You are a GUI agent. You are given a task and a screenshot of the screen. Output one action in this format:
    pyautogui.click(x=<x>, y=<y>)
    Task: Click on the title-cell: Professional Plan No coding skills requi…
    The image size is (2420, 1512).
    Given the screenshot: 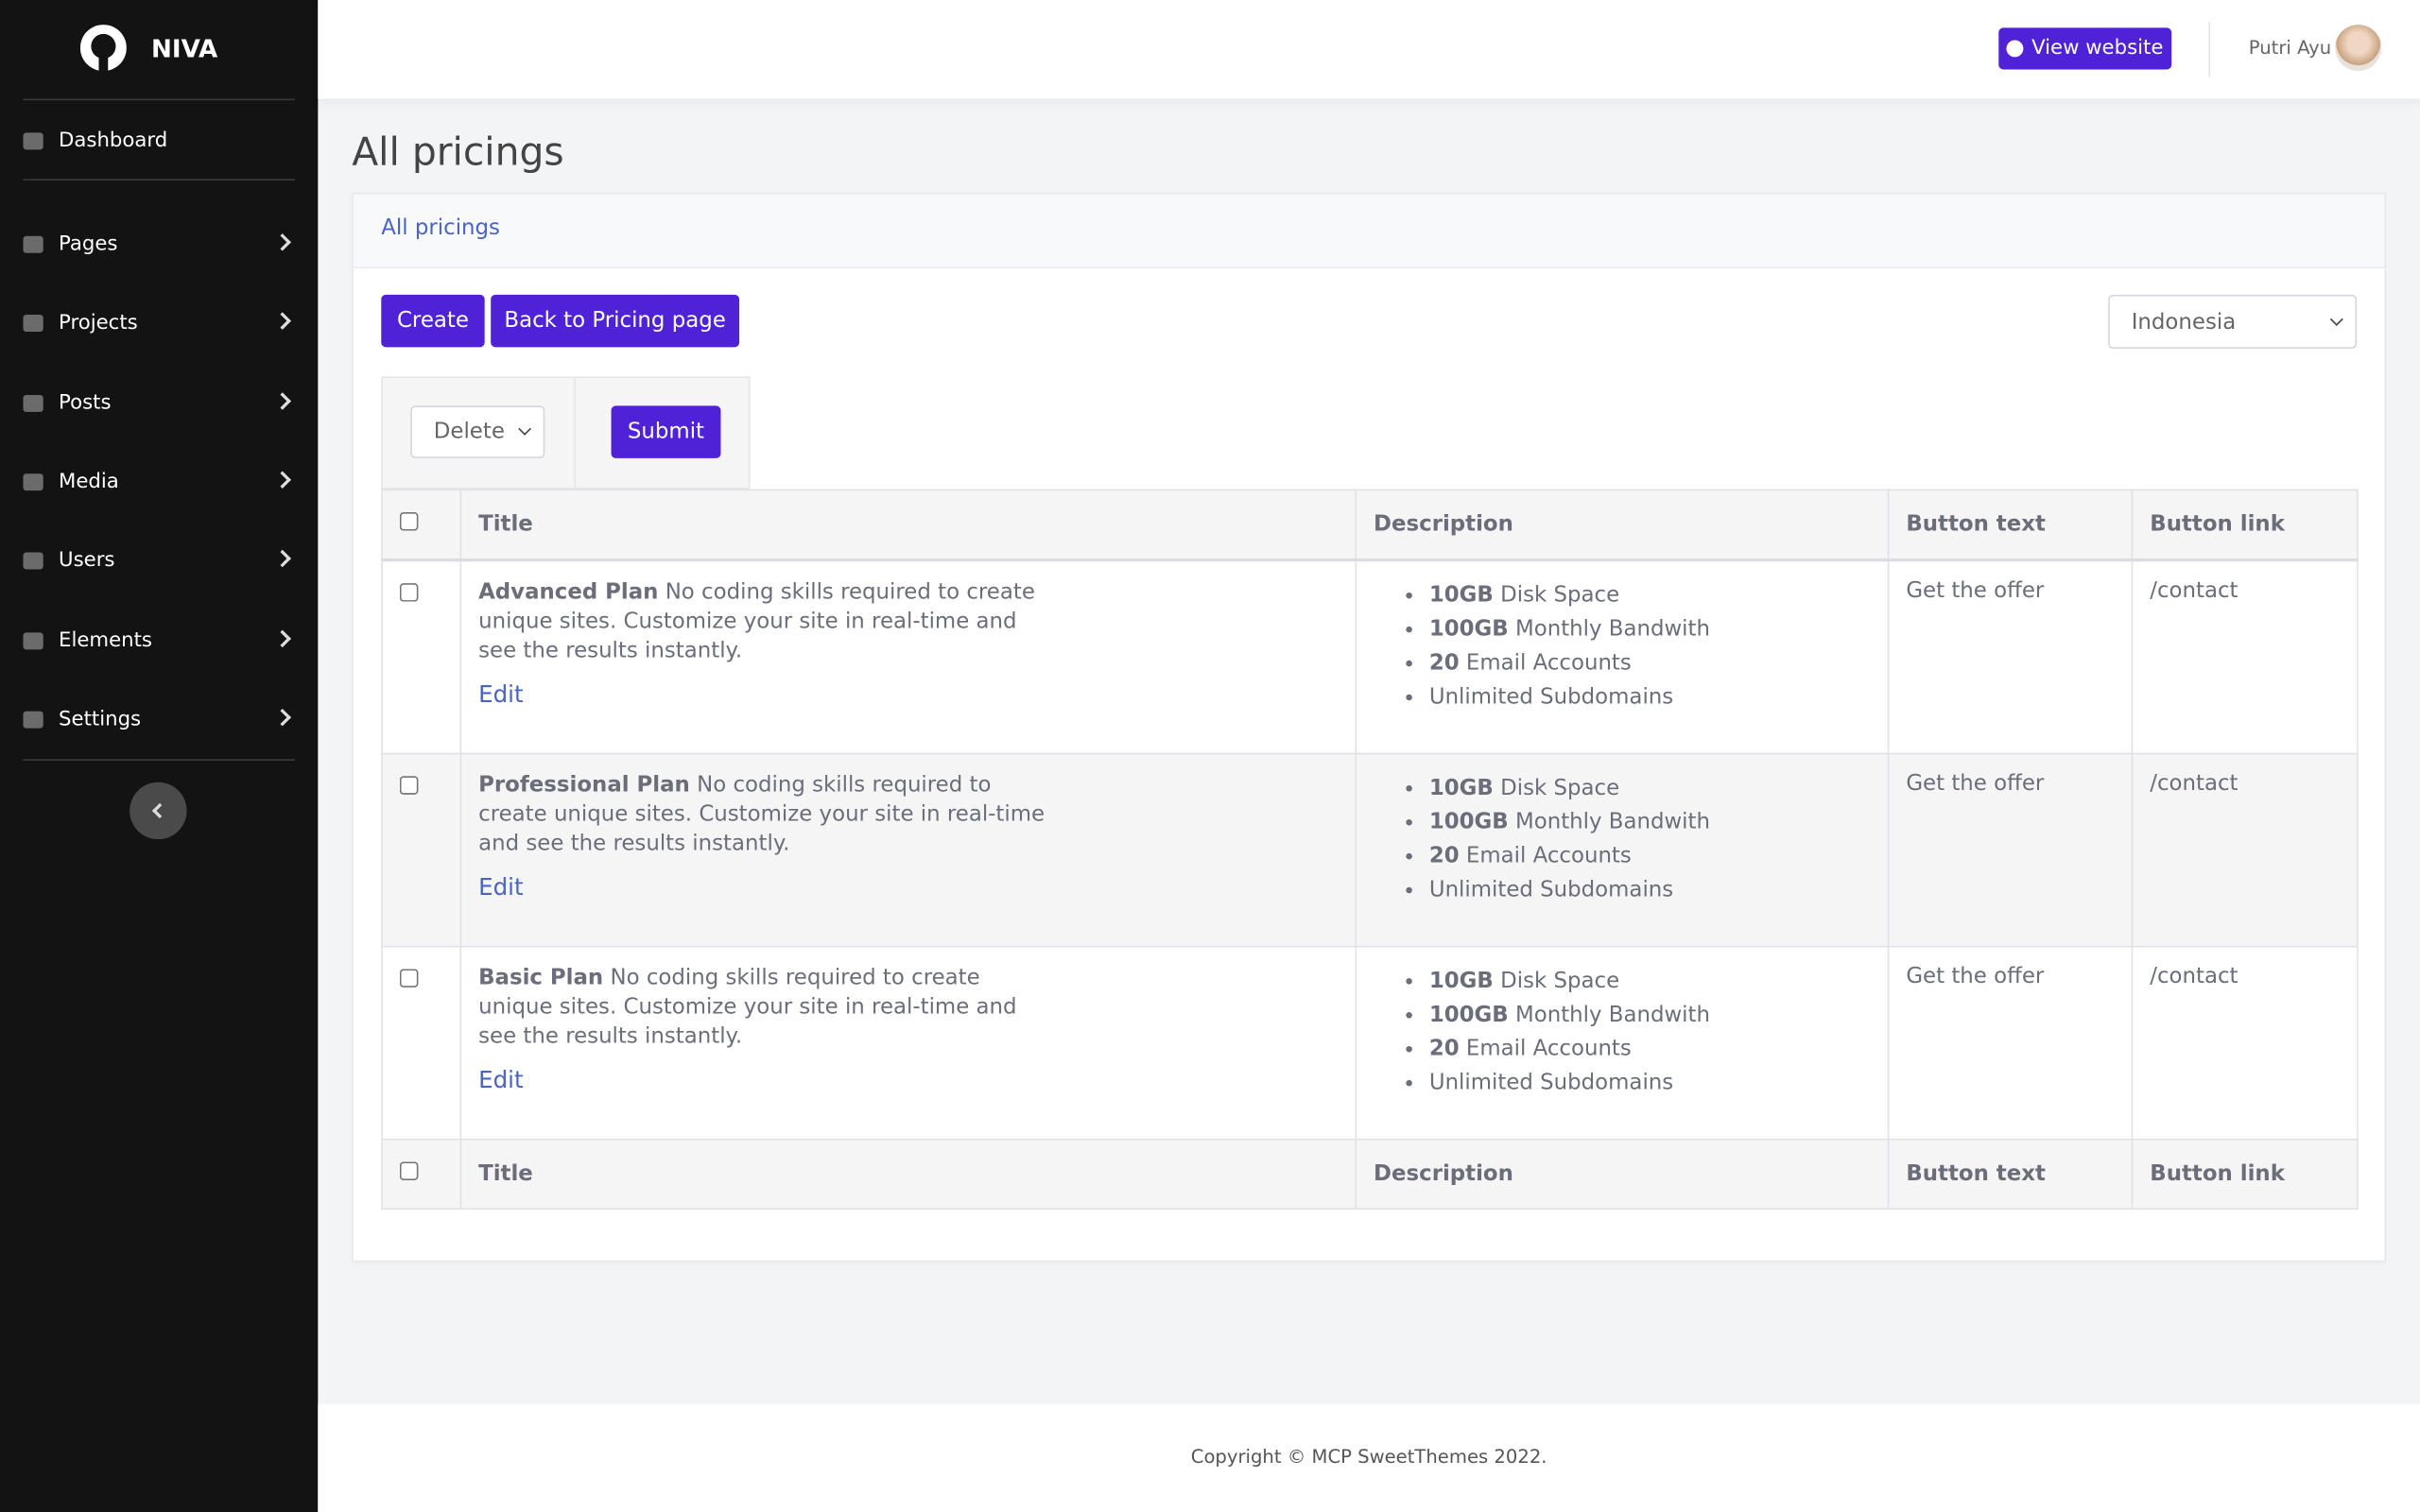 What is the action you would take?
    pyautogui.click(x=908, y=849)
    